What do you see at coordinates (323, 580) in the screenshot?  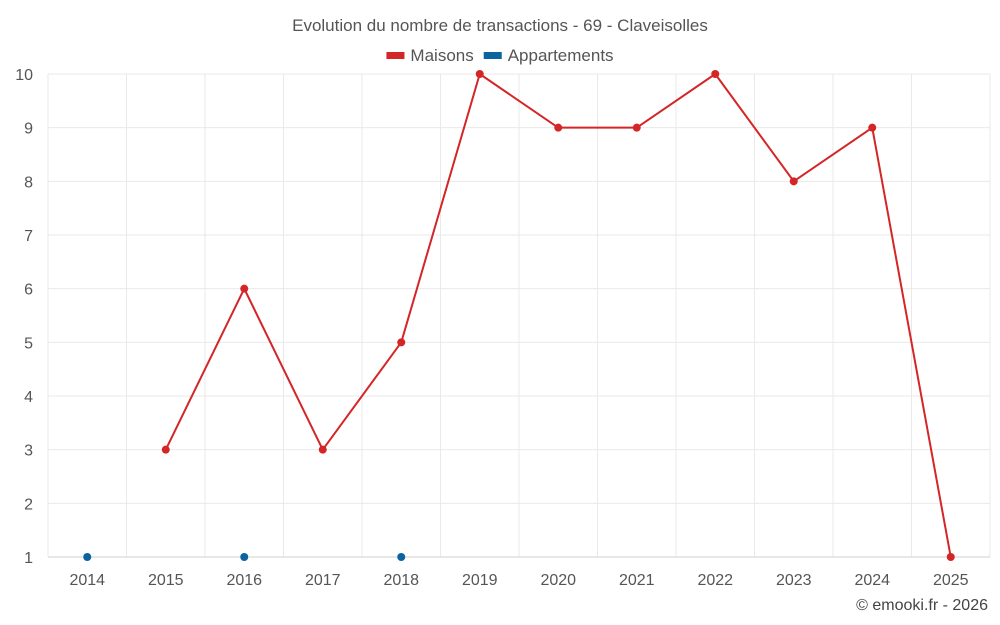 I see `x-tick-label: 2017` at bounding box center [323, 580].